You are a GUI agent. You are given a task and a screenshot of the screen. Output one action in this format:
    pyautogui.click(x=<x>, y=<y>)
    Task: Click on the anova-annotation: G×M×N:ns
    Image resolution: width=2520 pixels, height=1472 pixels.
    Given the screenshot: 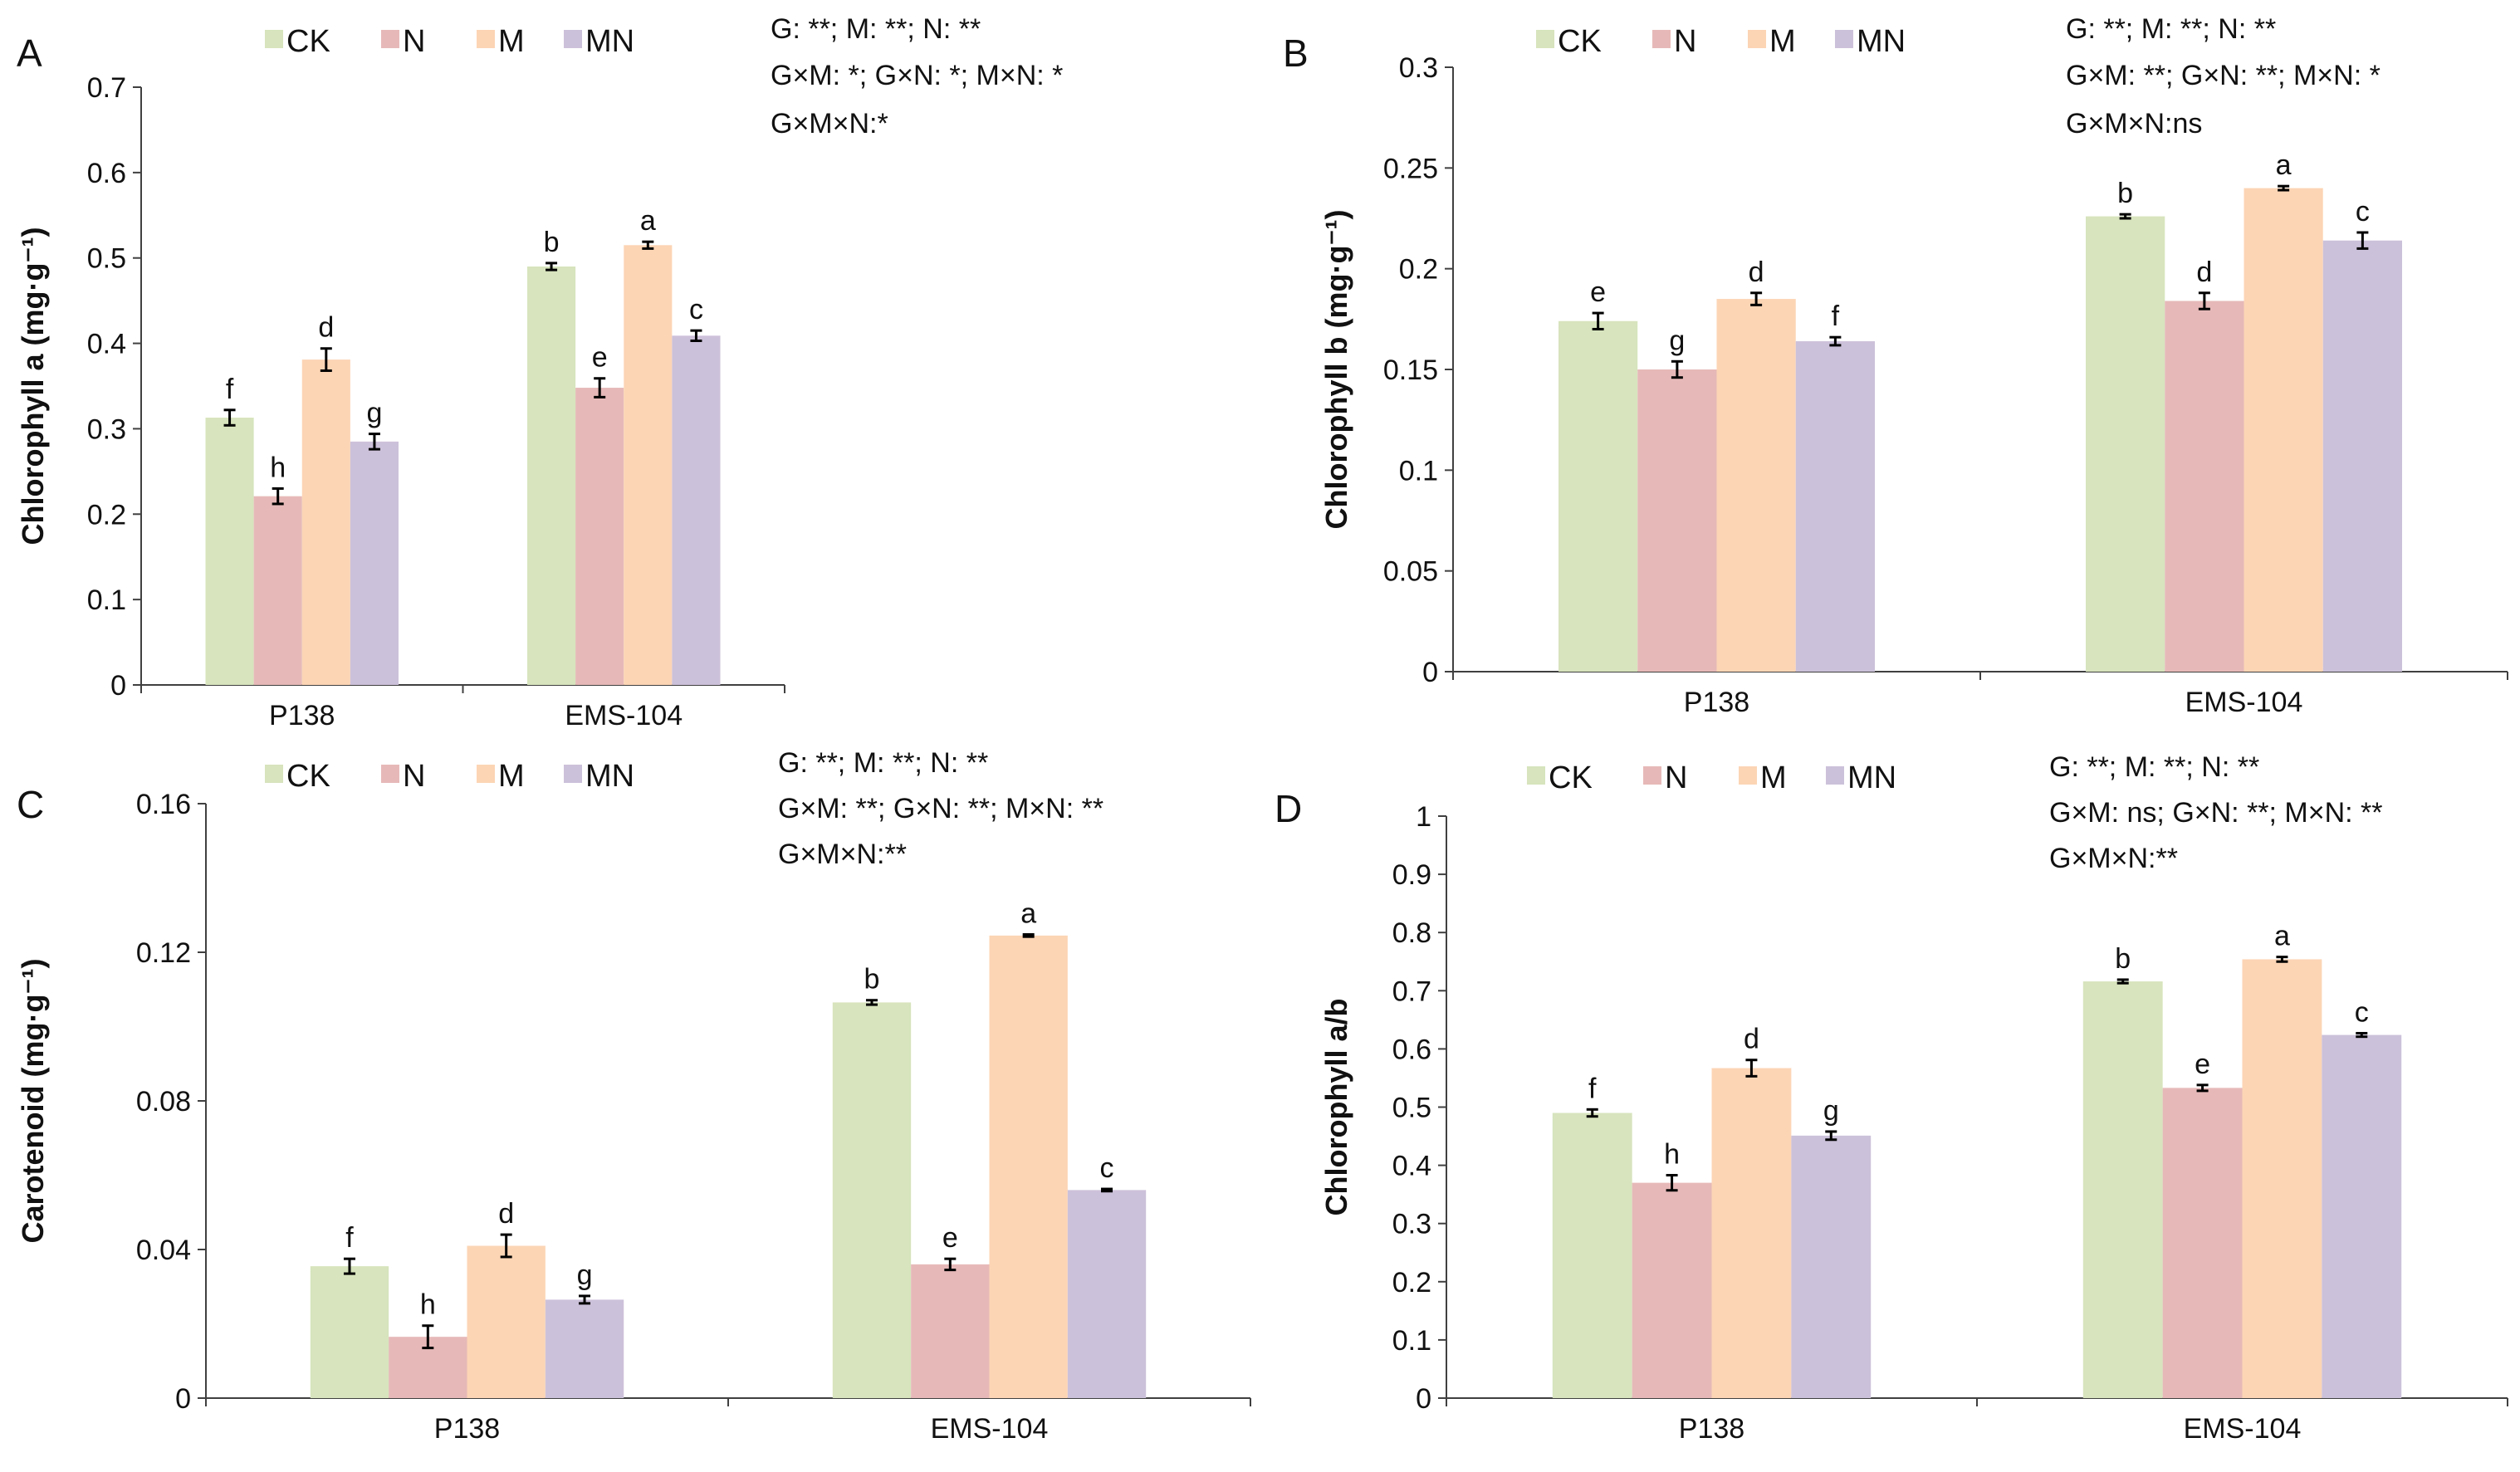 What is the action you would take?
    pyautogui.click(x=2134, y=123)
    